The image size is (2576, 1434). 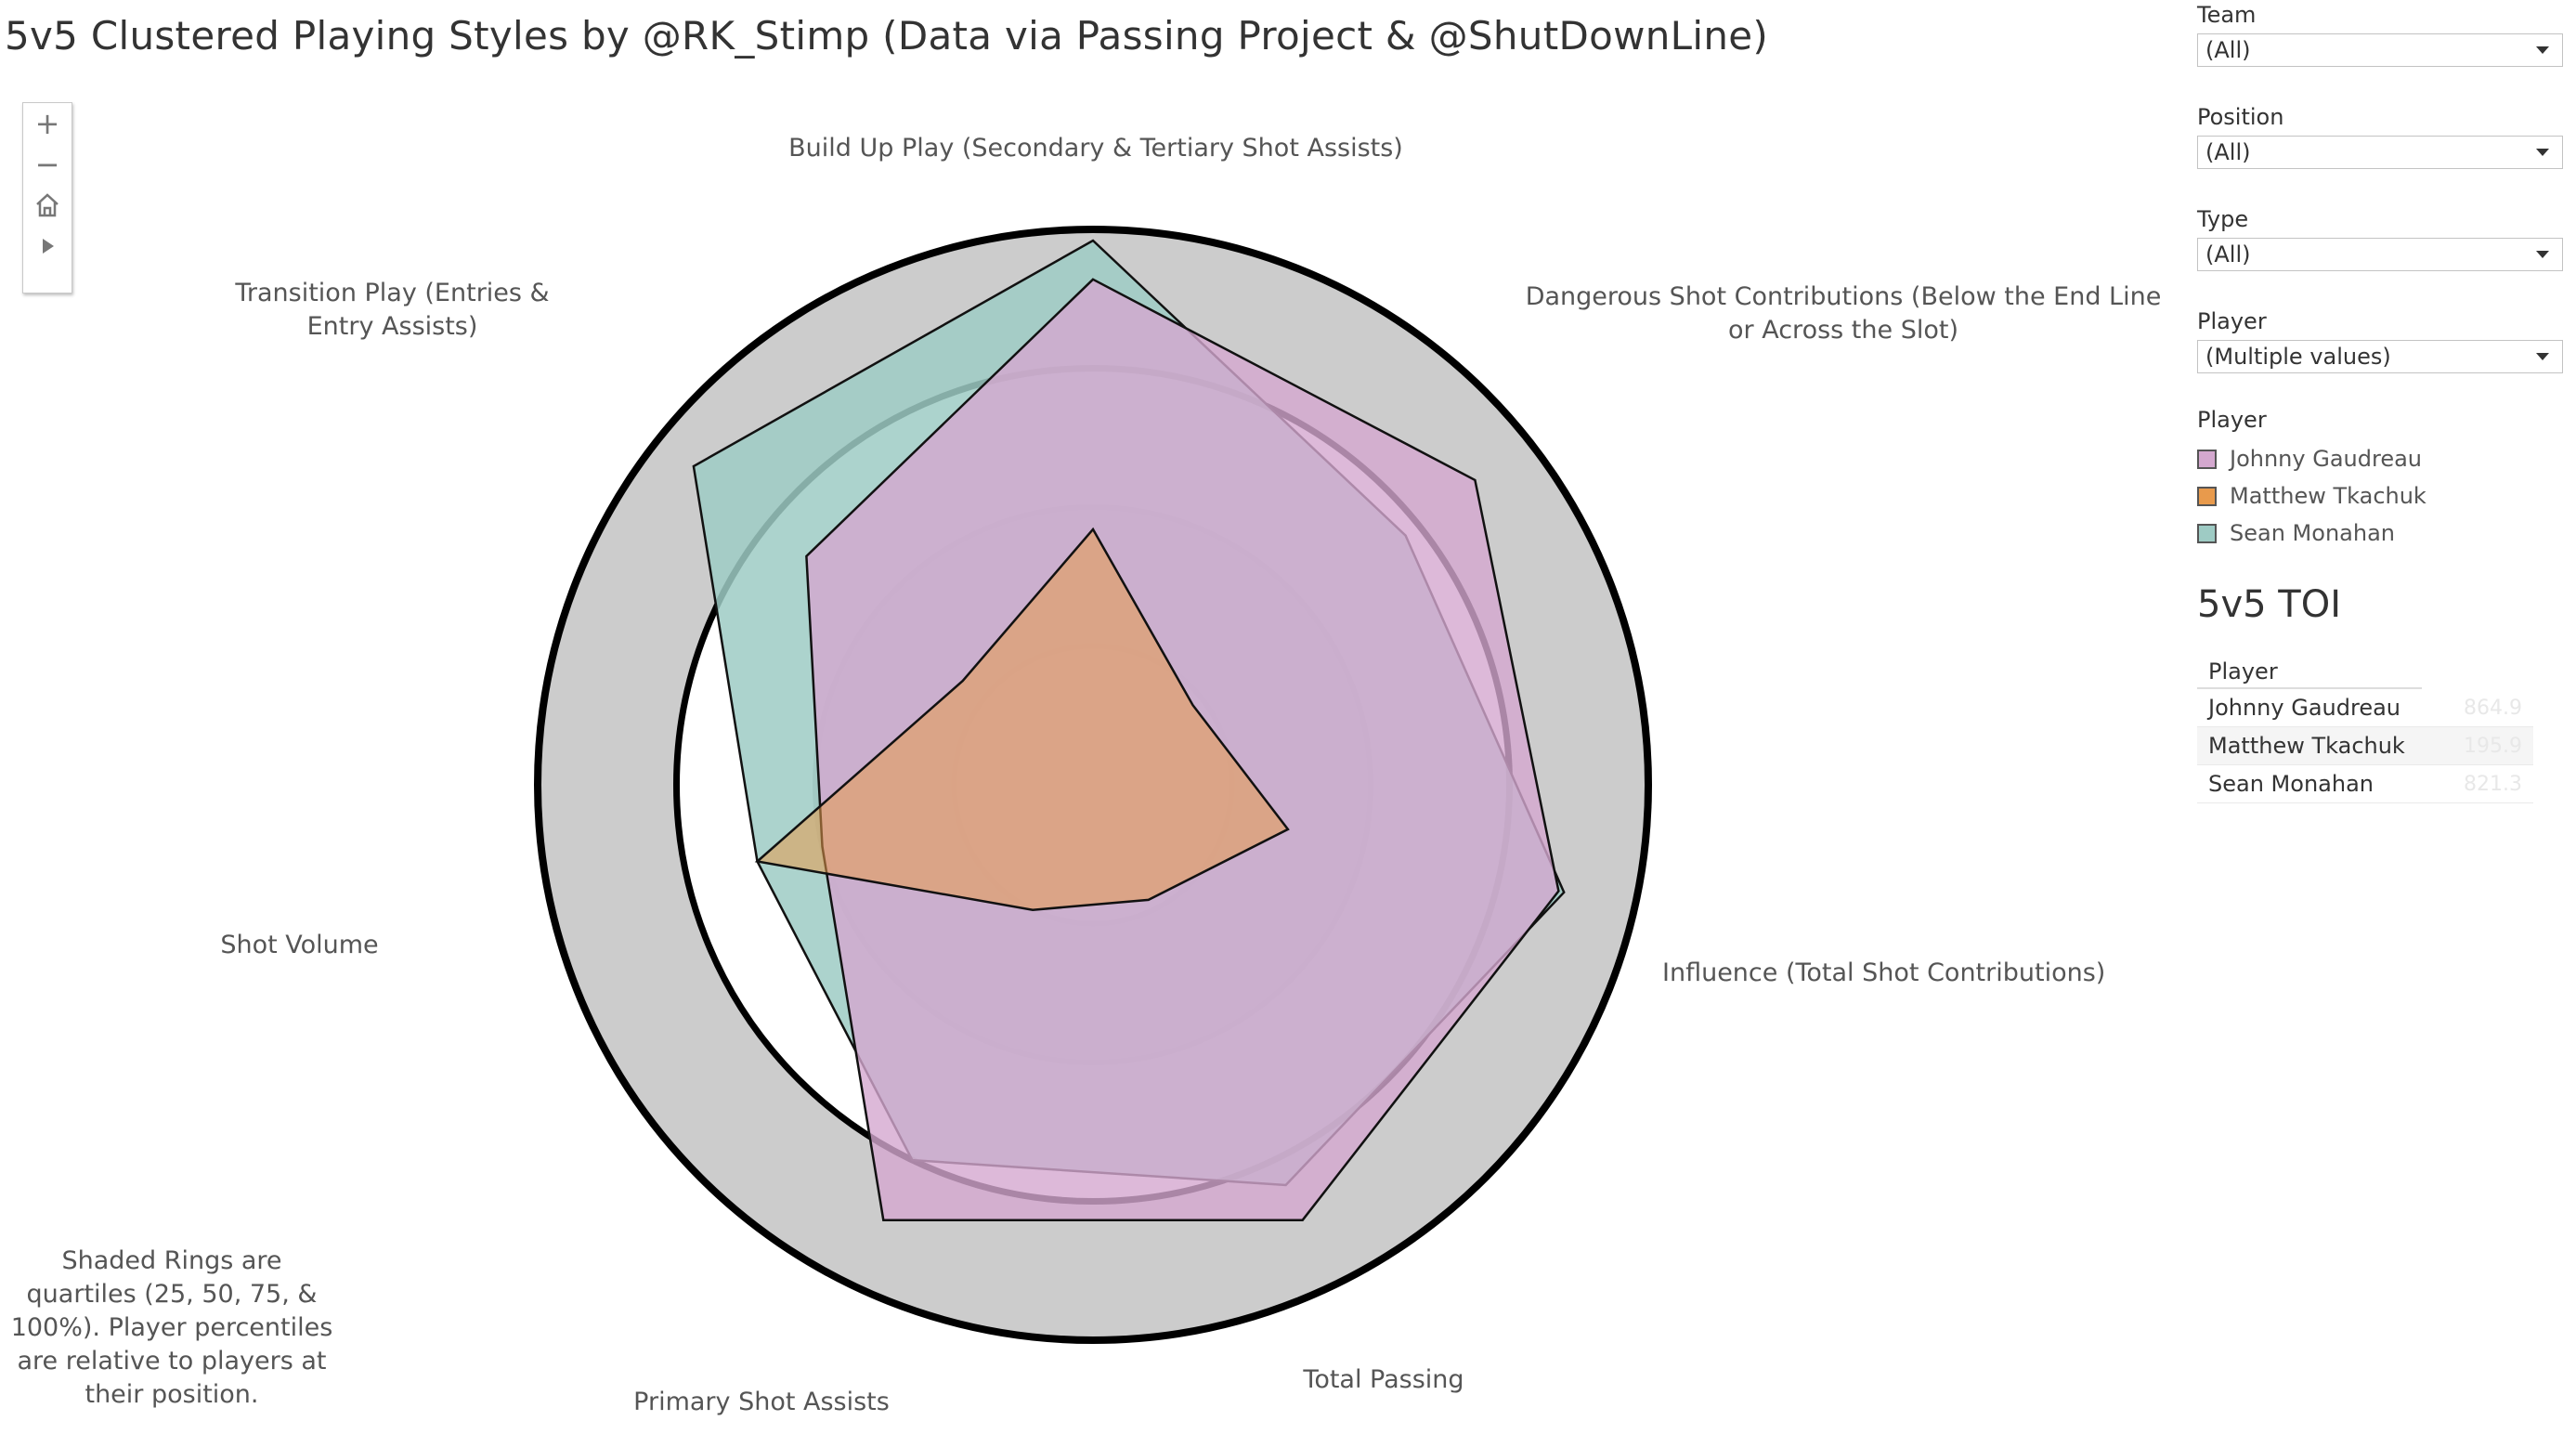 What do you see at coordinates (2493, 708) in the screenshot?
I see `toi-value: 864.9` at bounding box center [2493, 708].